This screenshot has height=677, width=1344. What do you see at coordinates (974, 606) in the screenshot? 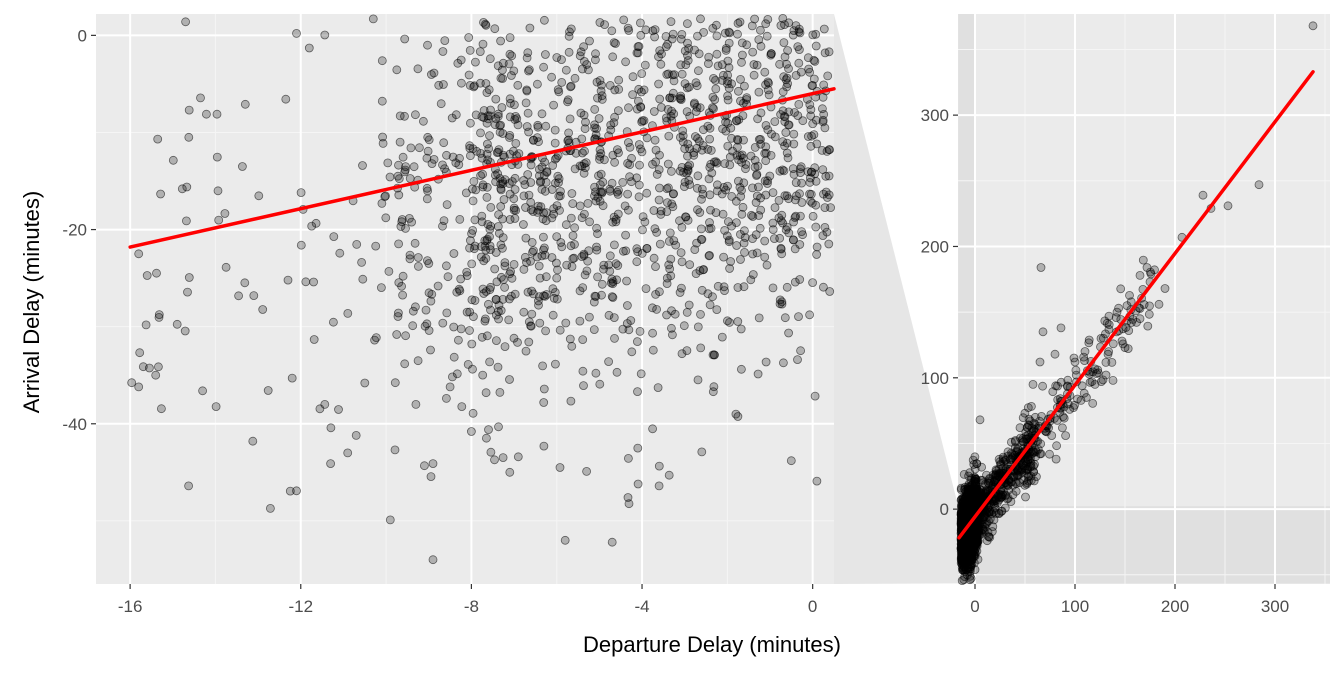
I see `x-tick-label: 0` at bounding box center [974, 606].